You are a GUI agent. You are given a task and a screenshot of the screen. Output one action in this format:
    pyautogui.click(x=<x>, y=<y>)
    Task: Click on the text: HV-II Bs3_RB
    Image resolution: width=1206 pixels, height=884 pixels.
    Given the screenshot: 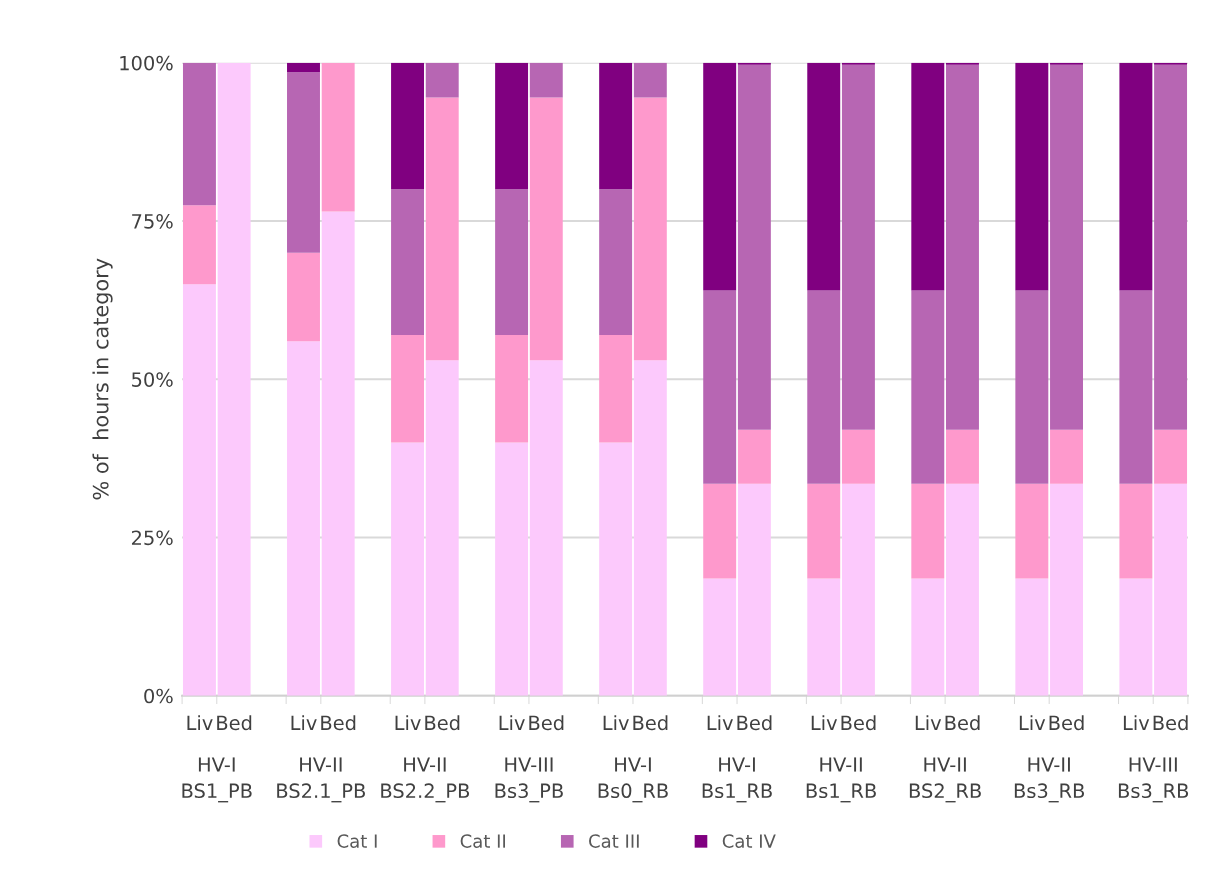 What is the action you would take?
    pyautogui.click(x=1049, y=780)
    